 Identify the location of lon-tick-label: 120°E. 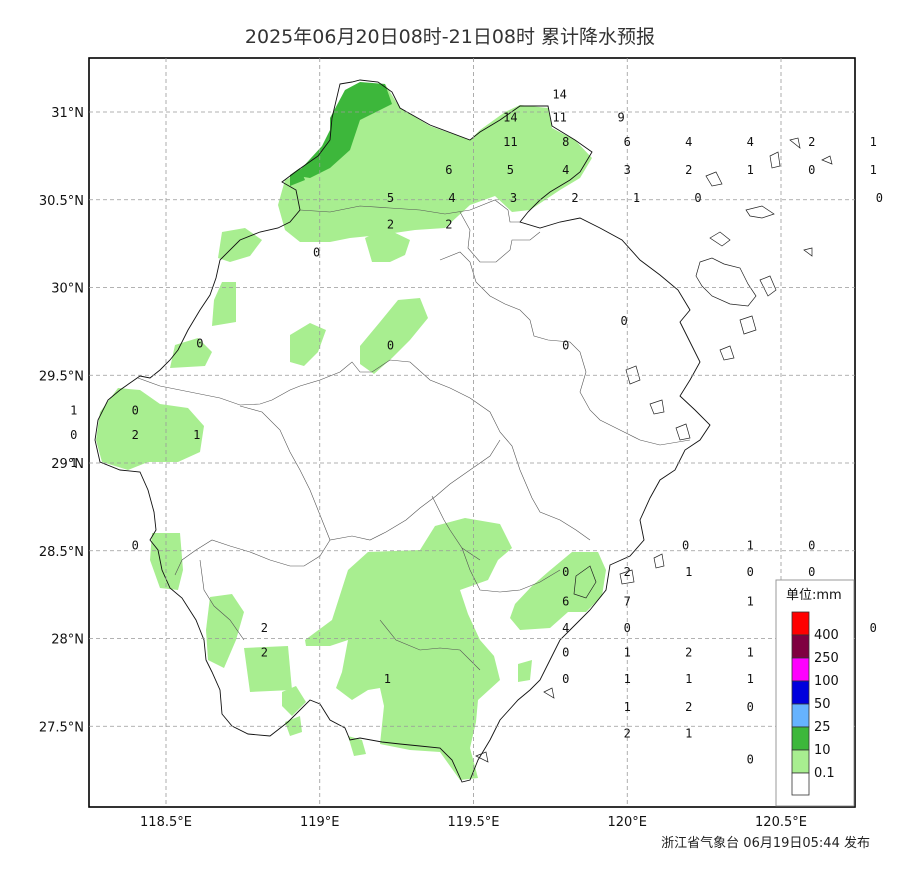
(627, 822).